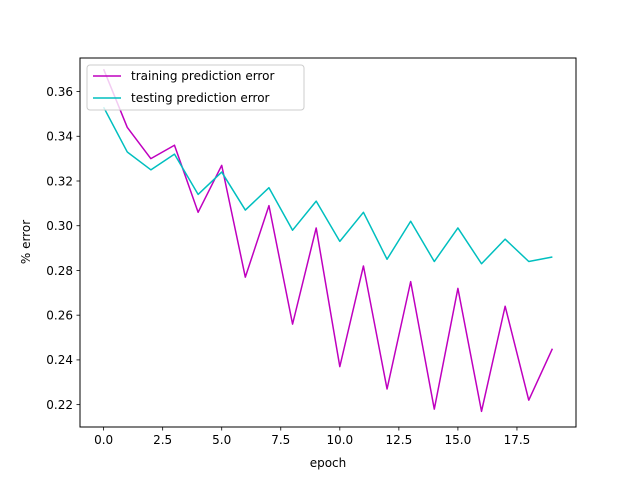 The image size is (640, 480). Describe the element at coordinates (517, 440) in the screenshot. I see `x-tick-label: 17.5` at that location.